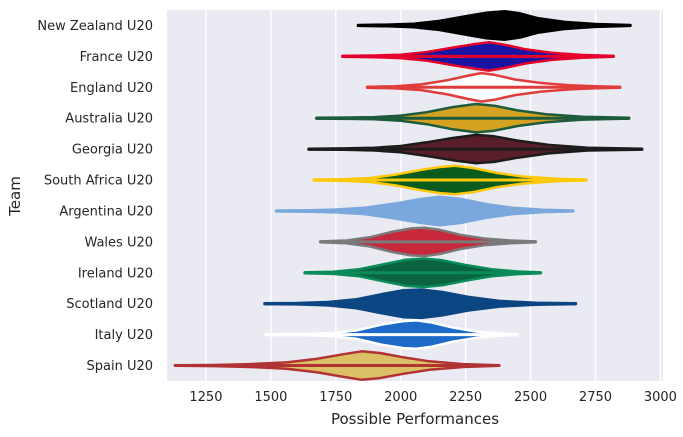 The height and width of the screenshot is (437, 683). Describe the element at coordinates (465, 397) in the screenshot. I see `x-tick-label: 2250` at that location.